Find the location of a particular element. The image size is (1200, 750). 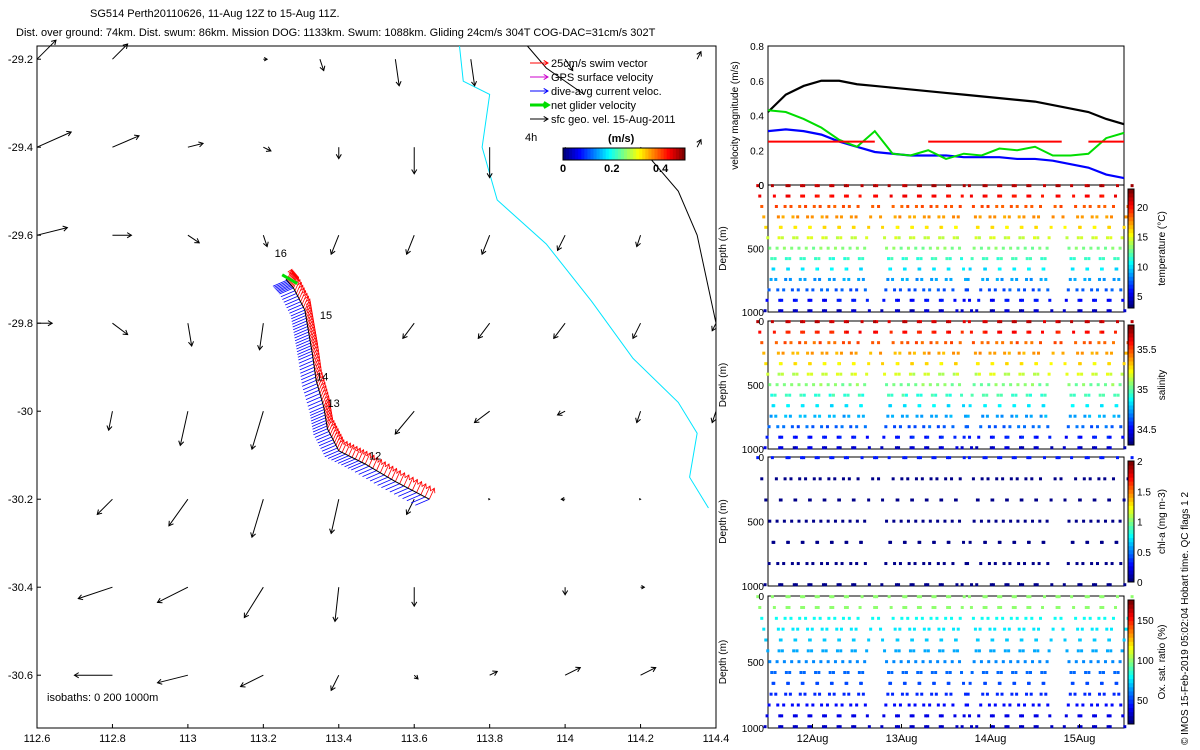

colorbar-tick-sal-0: 34.5 is located at coordinates (1147, 430).